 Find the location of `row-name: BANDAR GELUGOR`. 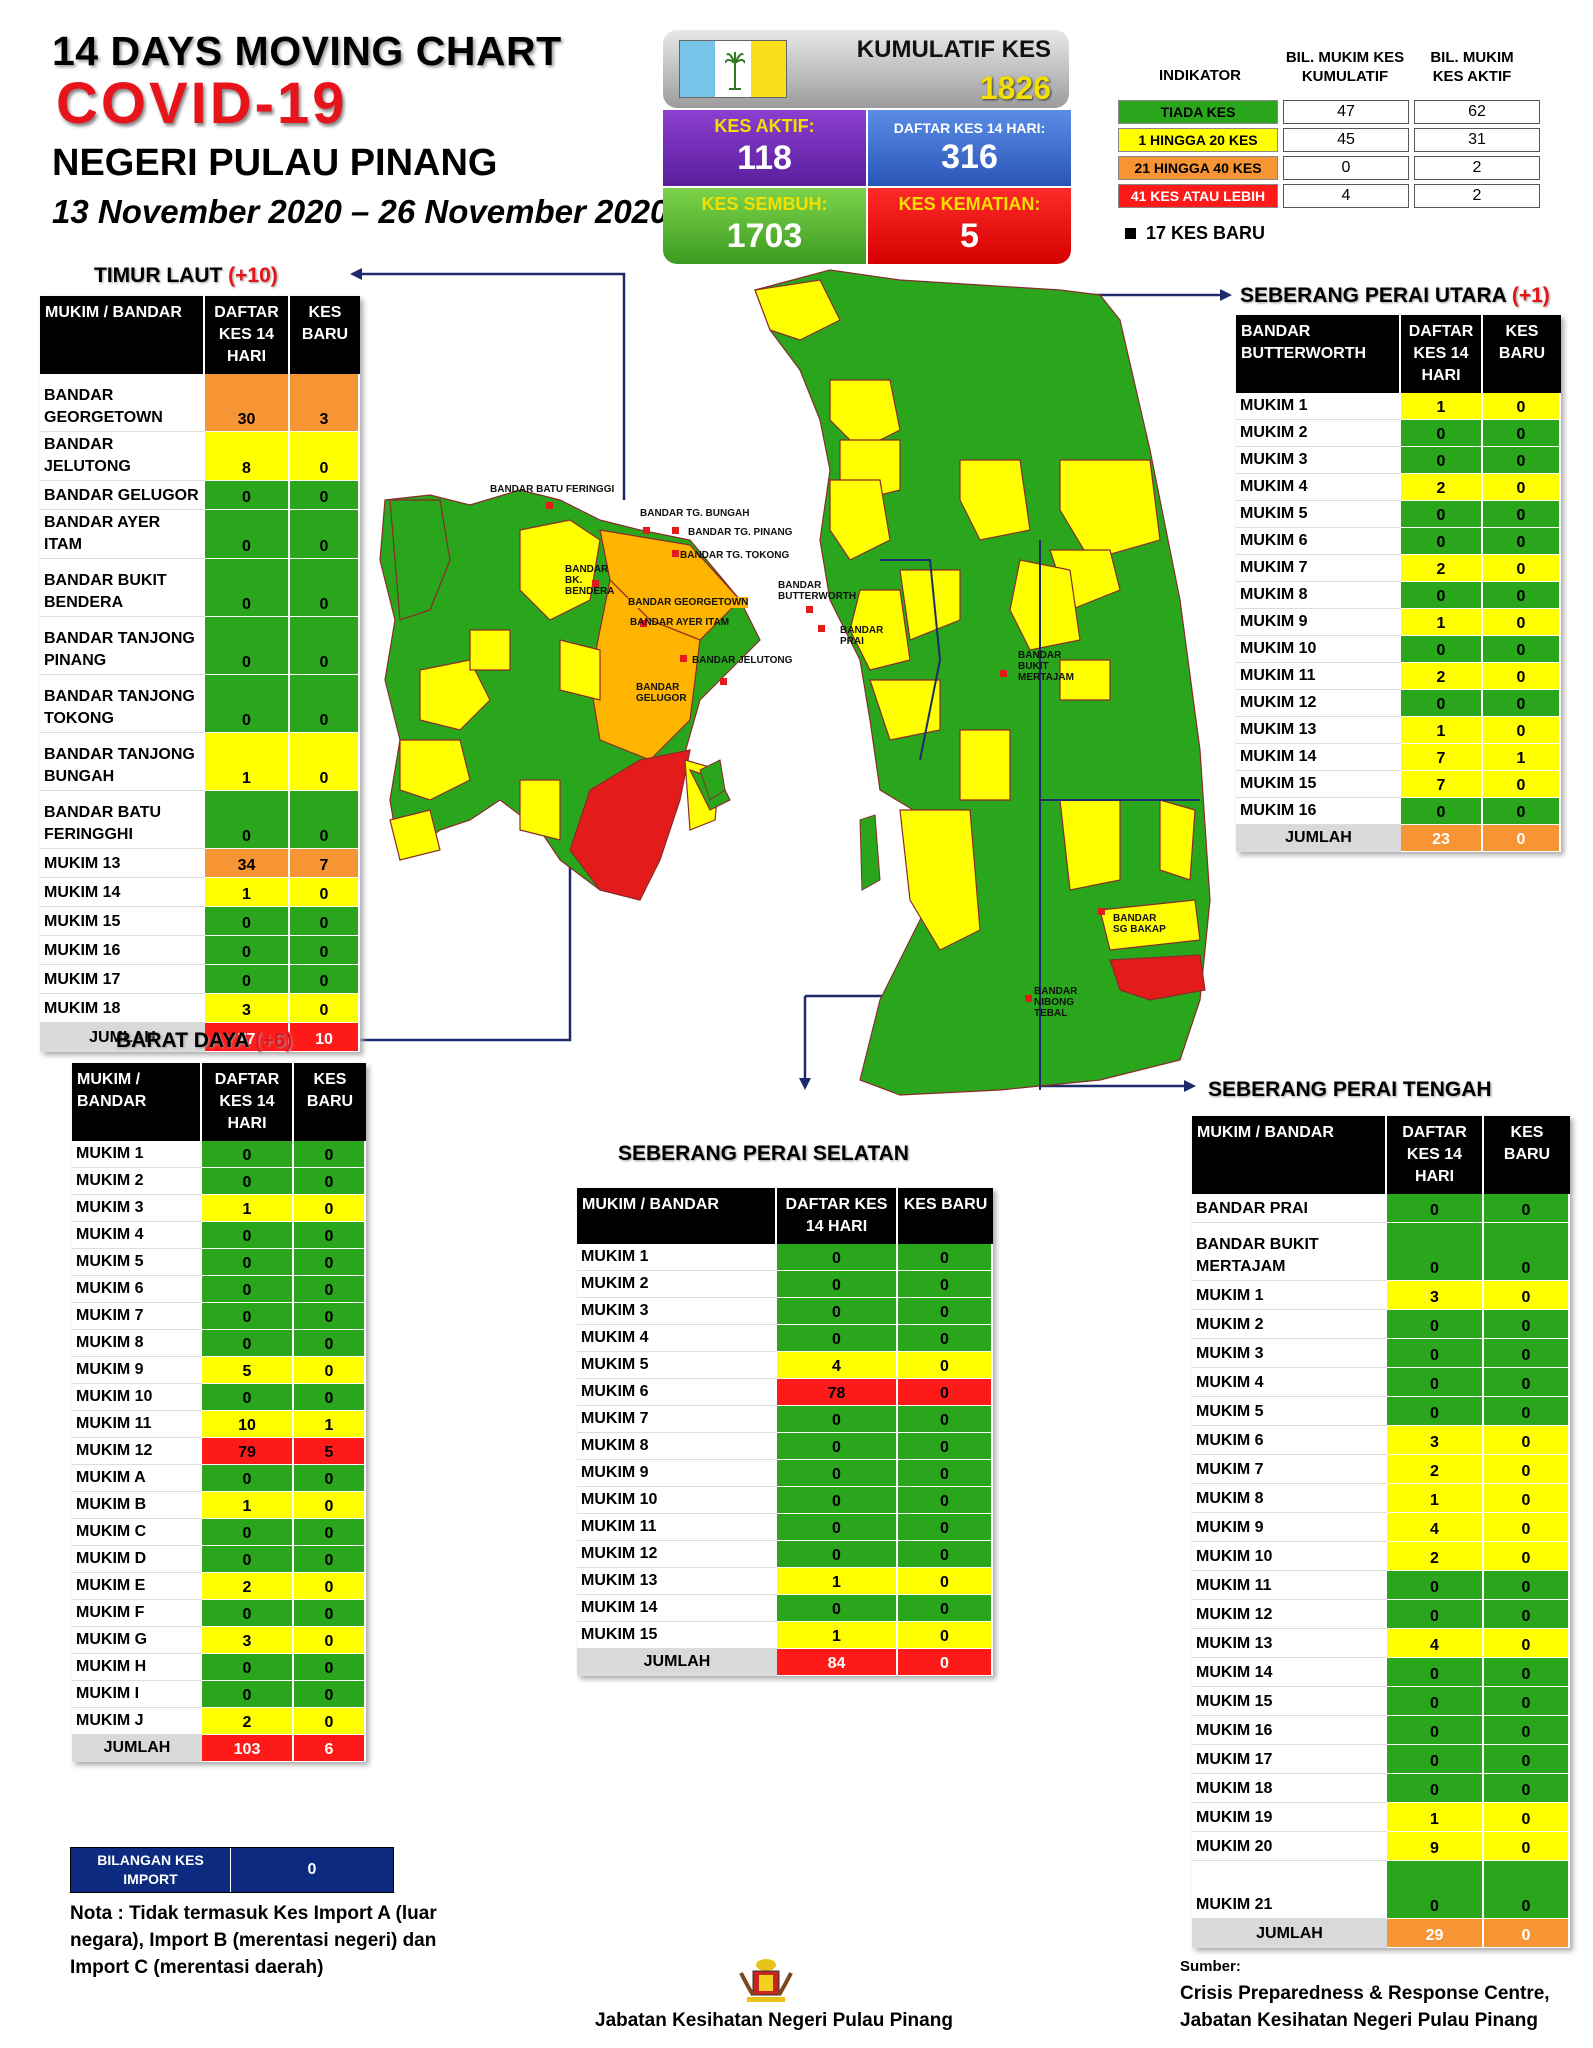

row-name: BANDAR GELUGOR is located at coordinates (122, 495).